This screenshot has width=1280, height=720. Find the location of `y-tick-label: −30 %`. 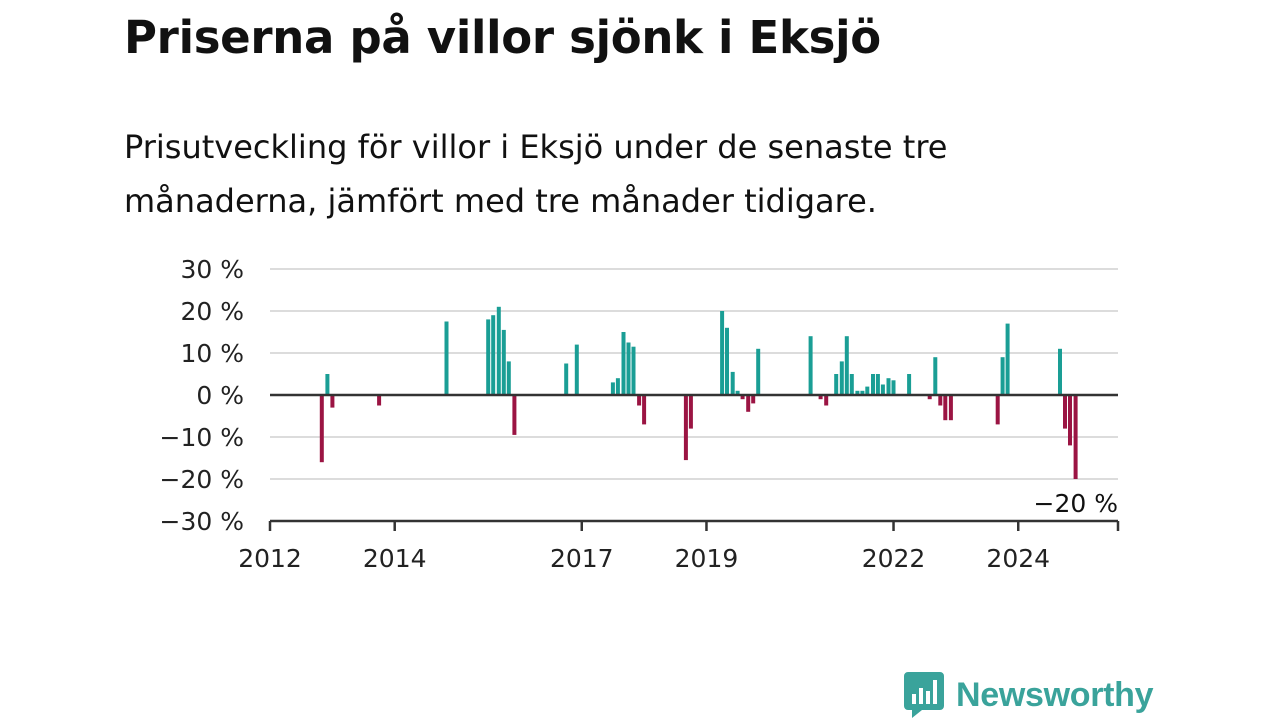

y-tick-label: −30 % is located at coordinates (202, 521).